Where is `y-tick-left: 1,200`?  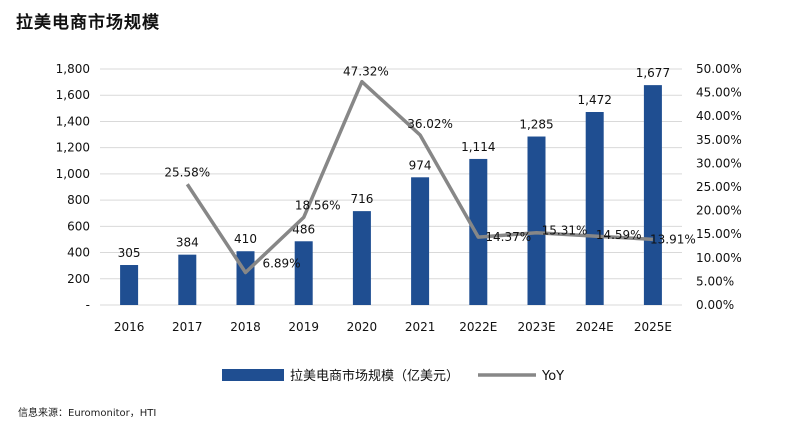 y-tick-left: 1,200 is located at coordinates (73, 148).